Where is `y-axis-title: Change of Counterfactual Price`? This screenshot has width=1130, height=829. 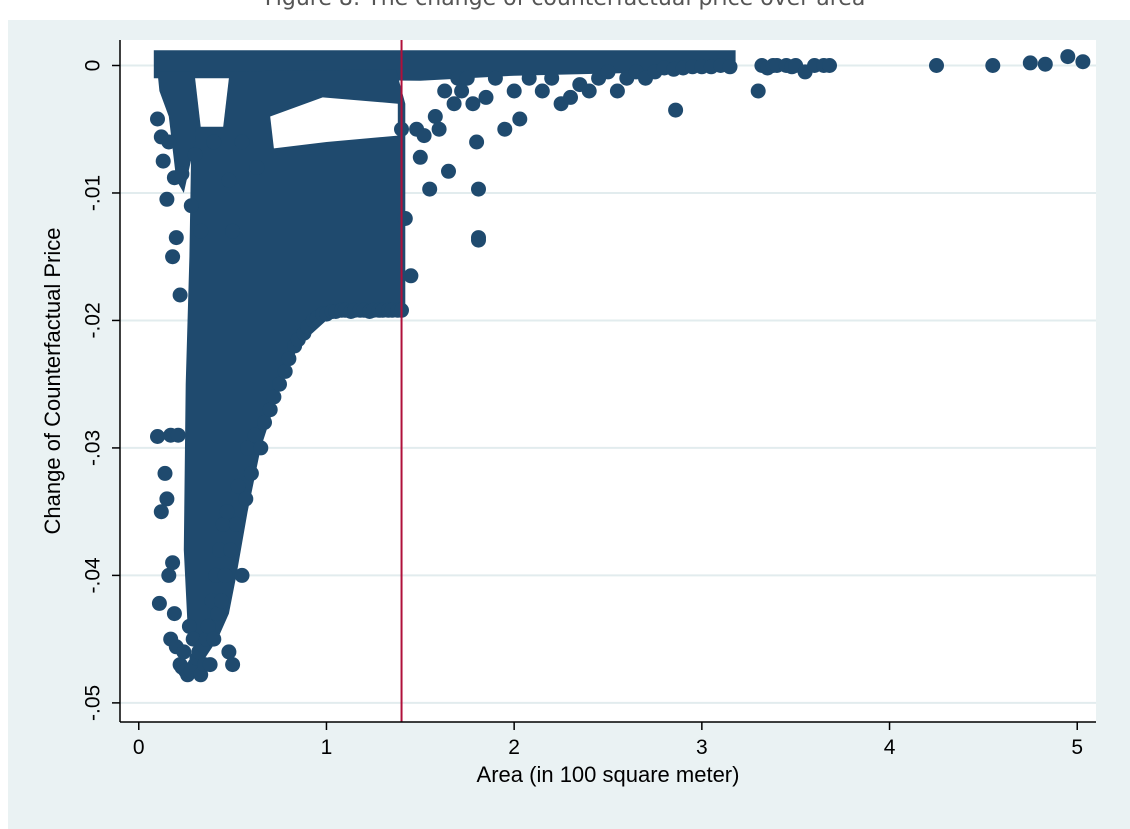
y-axis-title: Change of Counterfactual Price is located at coordinates (52, 381).